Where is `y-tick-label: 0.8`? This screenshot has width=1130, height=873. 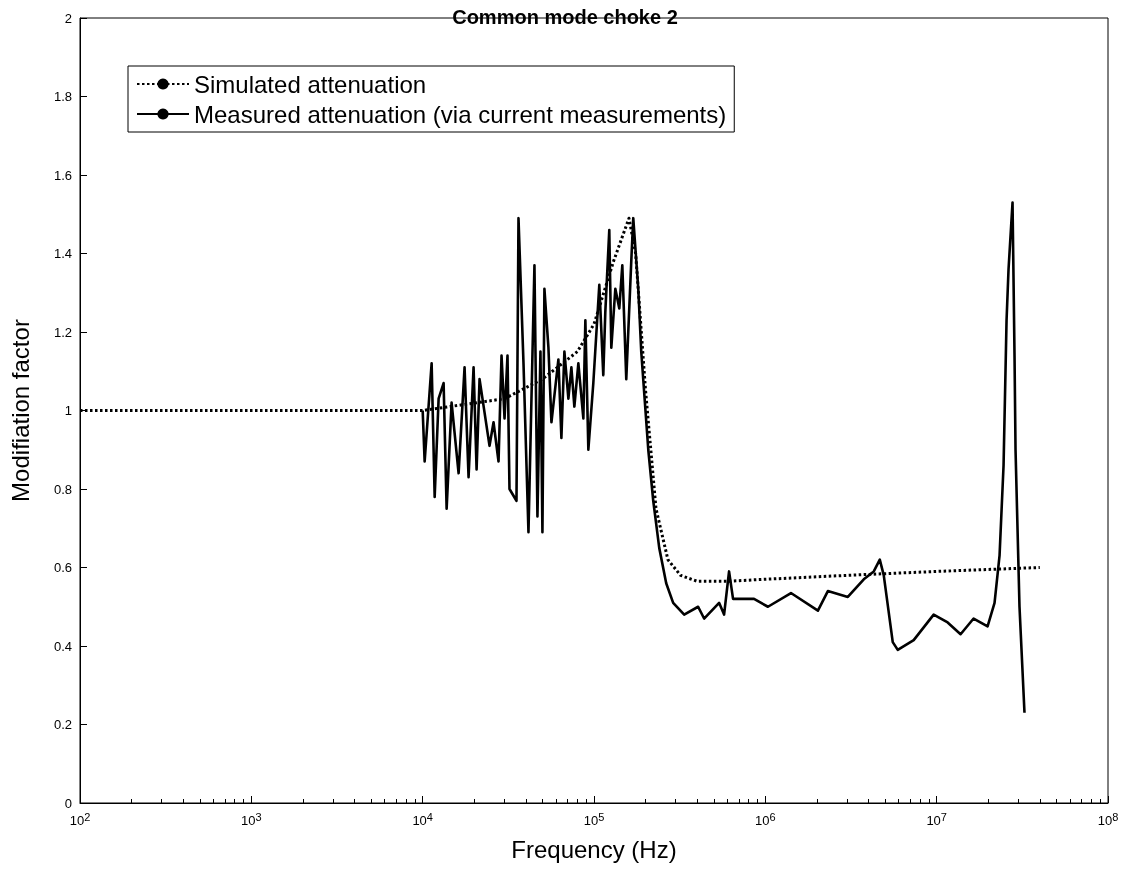
y-tick-label: 0.8 is located at coordinates (62, 489).